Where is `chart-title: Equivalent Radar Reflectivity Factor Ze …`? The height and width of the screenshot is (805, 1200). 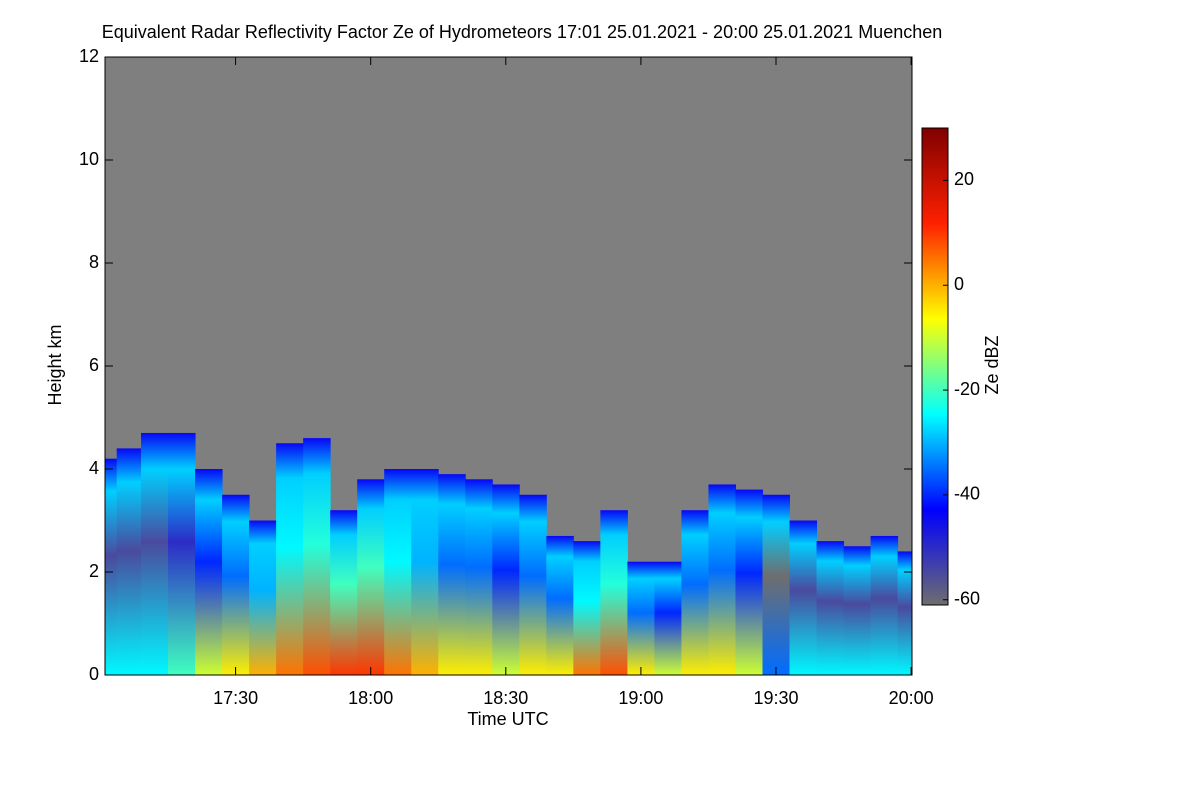 chart-title: Equivalent Radar Reflectivity Factor Ze … is located at coordinates (522, 32).